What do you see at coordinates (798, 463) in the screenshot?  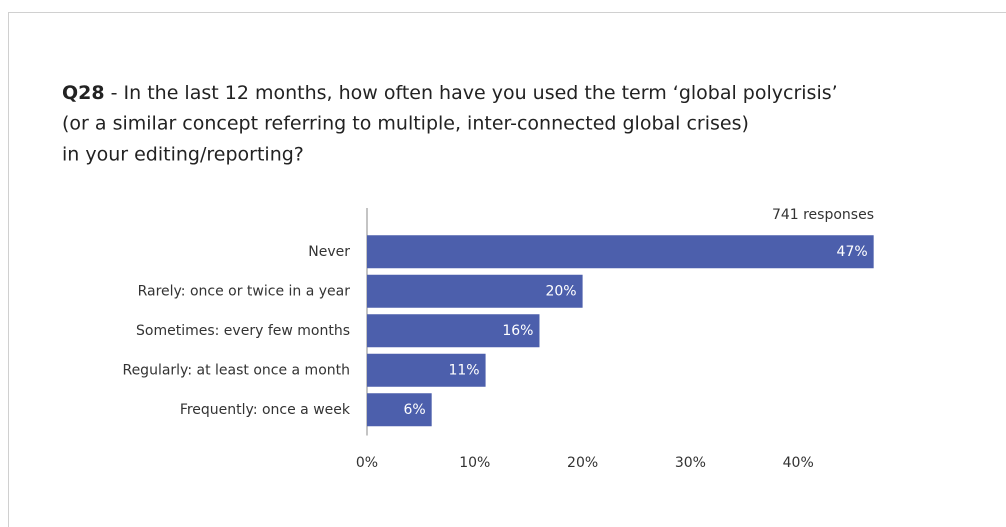 I see `x-tick-label: 40%` at bounding box center [798, 463].